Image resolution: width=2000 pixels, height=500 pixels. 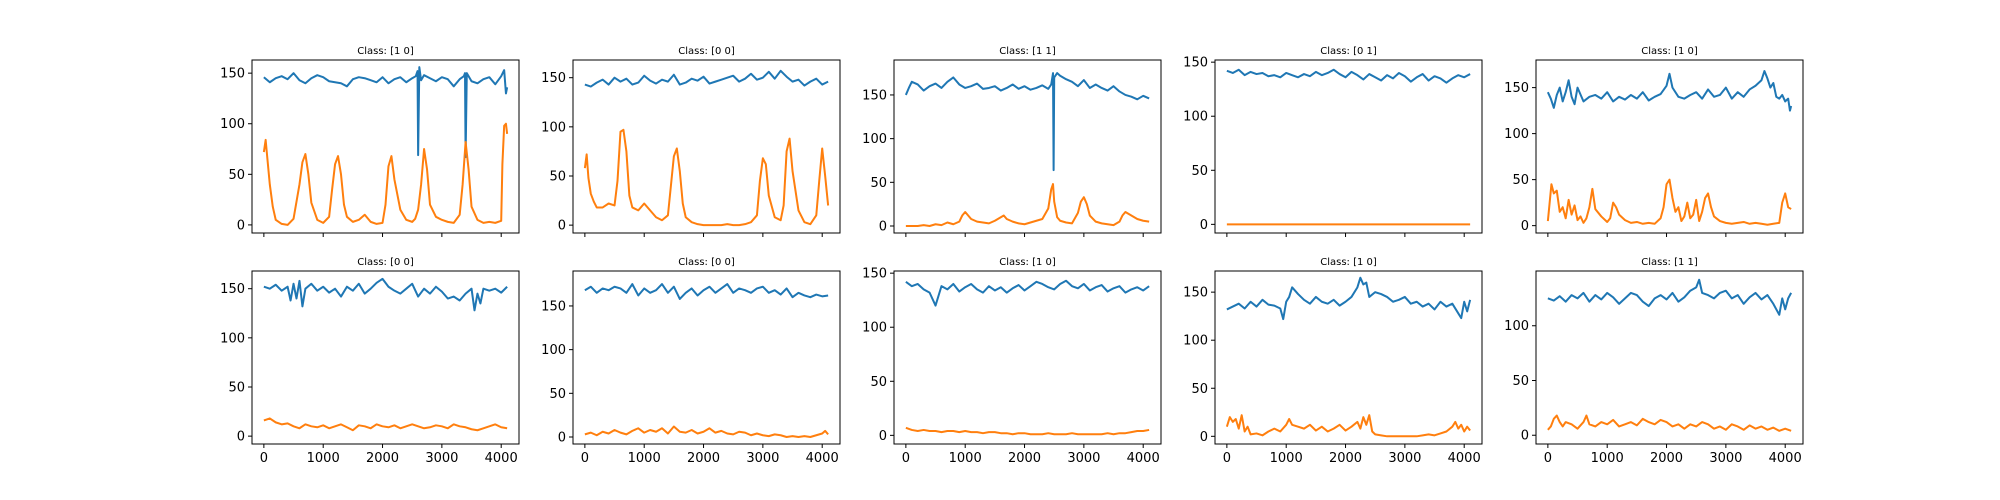 I want to click on chart-6-x-tick-label: 3000, so click(x=441, y=458).